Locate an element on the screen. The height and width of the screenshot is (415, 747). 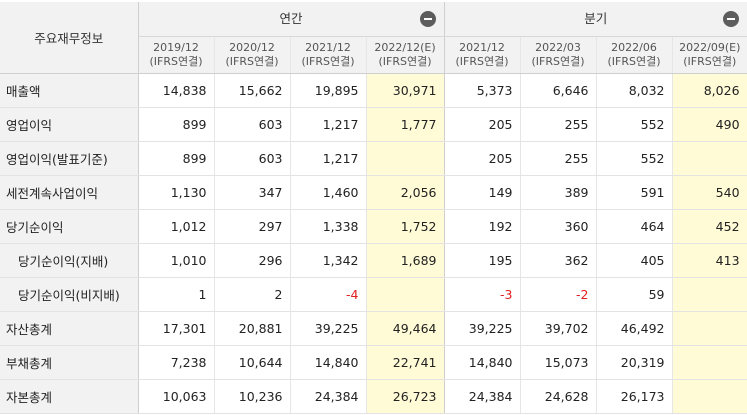
table-cell: 59 is located at coordinates (634, 294).